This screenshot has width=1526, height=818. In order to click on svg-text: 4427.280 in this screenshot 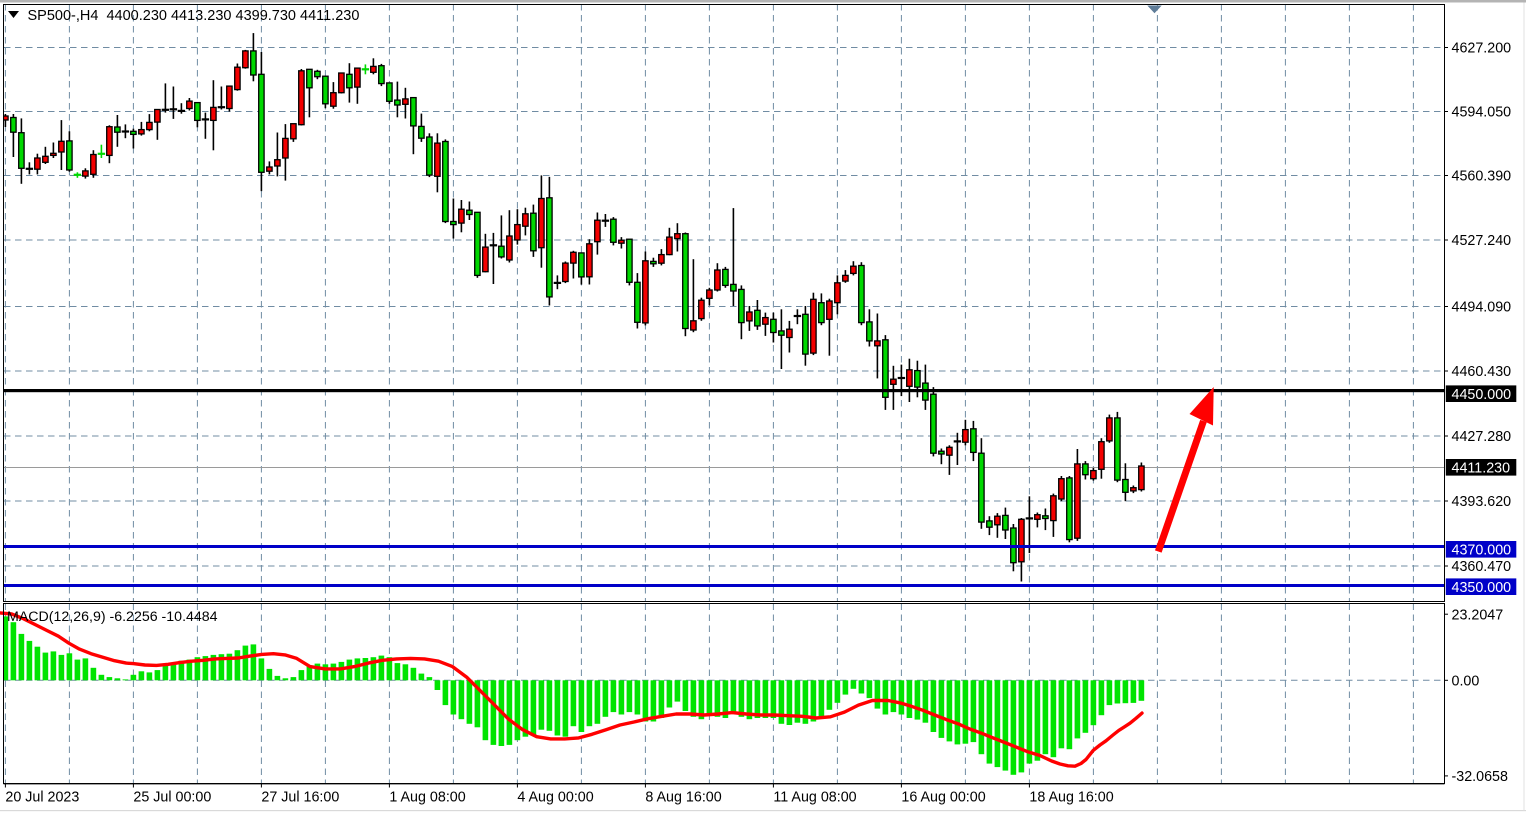, I will do `click(1482, 437)`.